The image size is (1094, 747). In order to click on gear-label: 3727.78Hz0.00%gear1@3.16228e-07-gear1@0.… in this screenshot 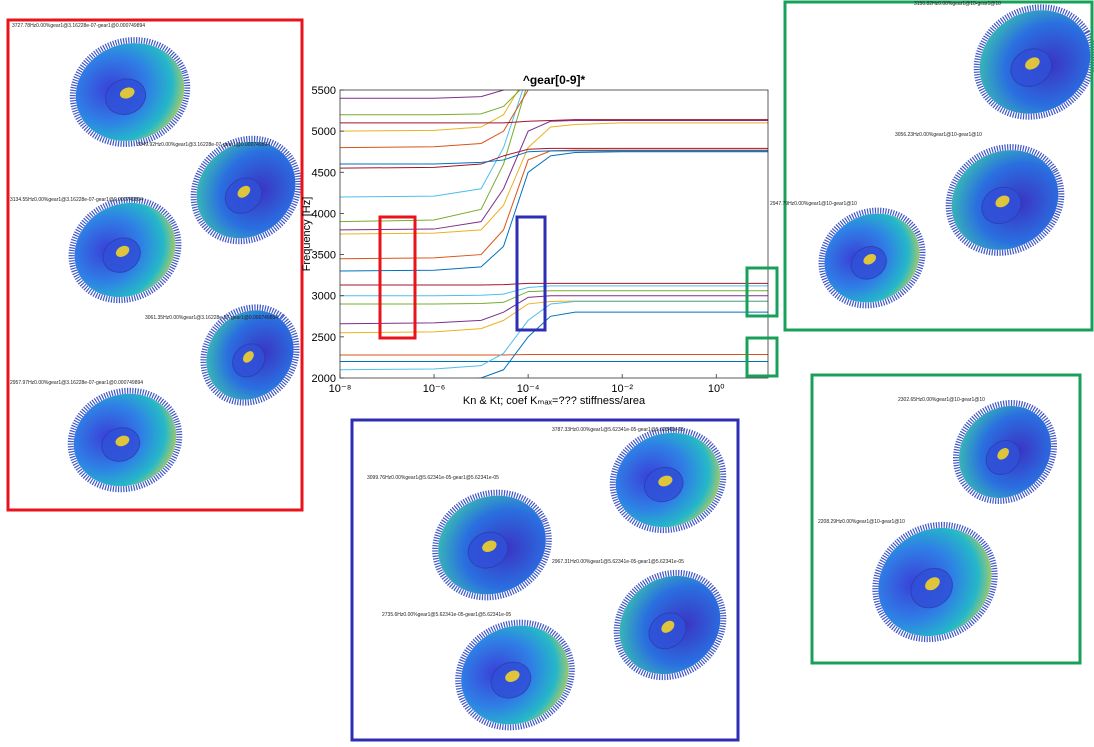, I will do `click(78, 26)`.